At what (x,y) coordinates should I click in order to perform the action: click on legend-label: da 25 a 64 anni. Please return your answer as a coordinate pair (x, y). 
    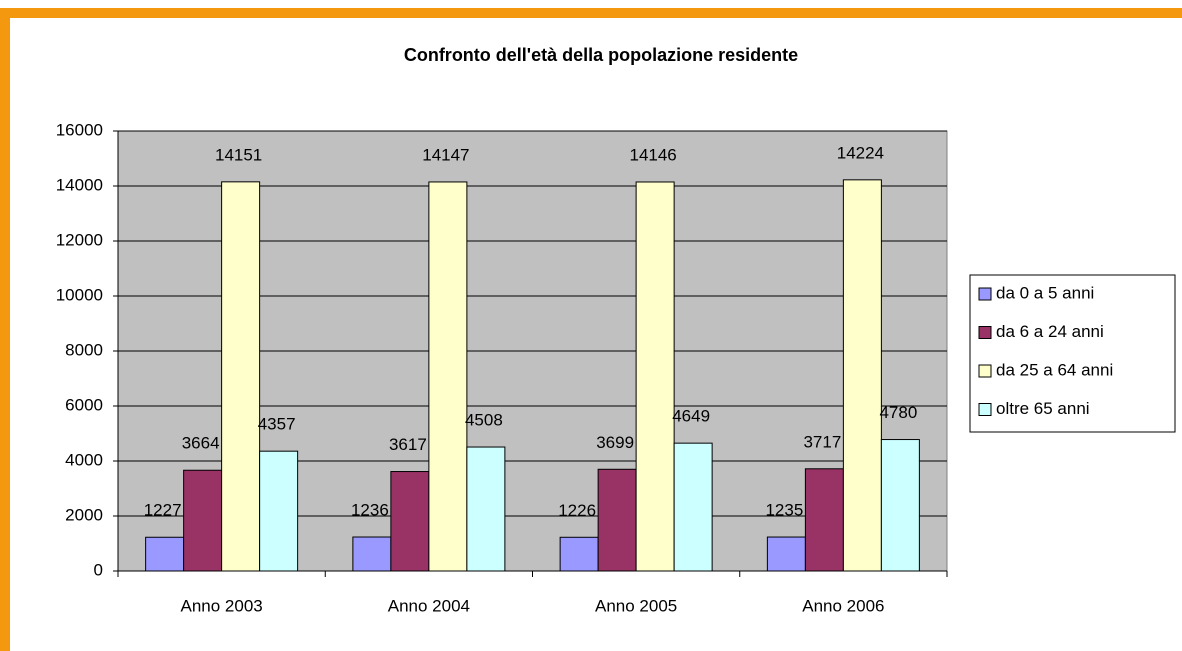
    Looking at the image, I should click on (1054, 369).